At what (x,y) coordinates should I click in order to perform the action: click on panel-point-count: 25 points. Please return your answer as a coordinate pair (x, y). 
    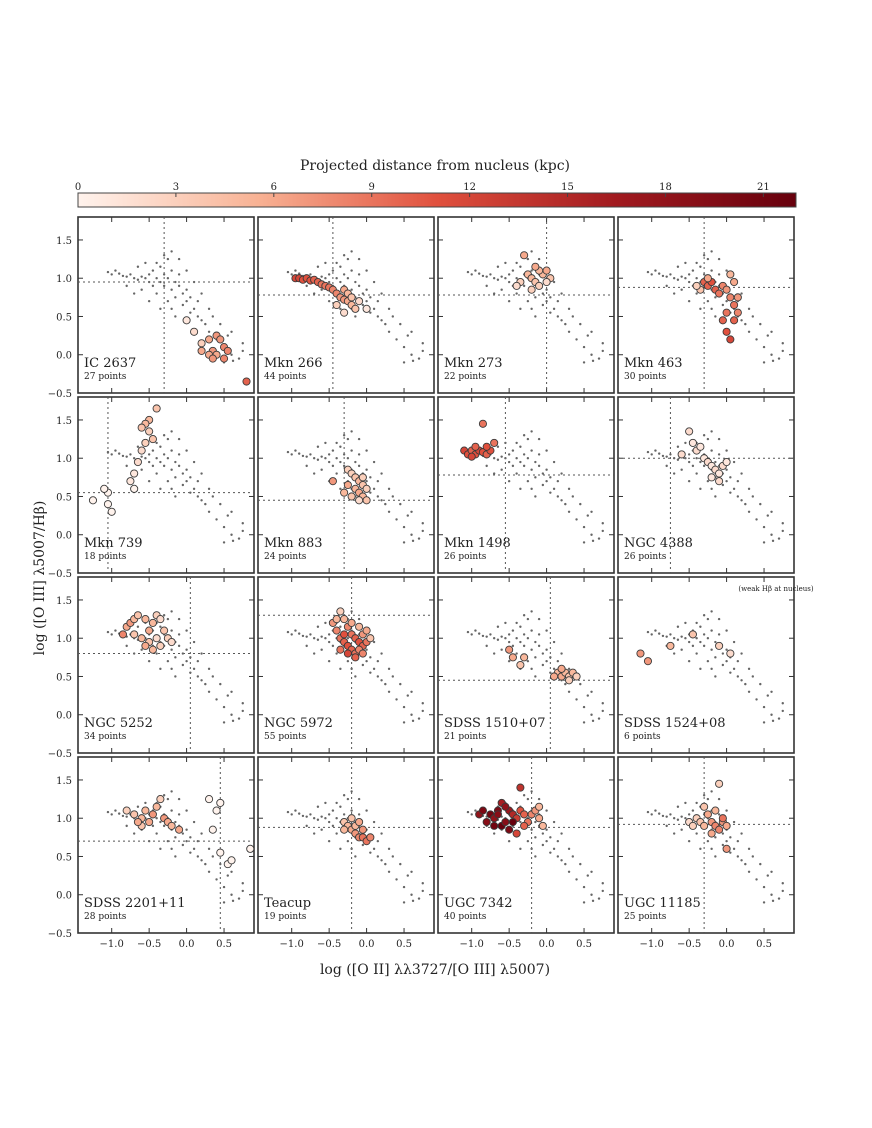
    Looking at the image, I should click on (645, 917).